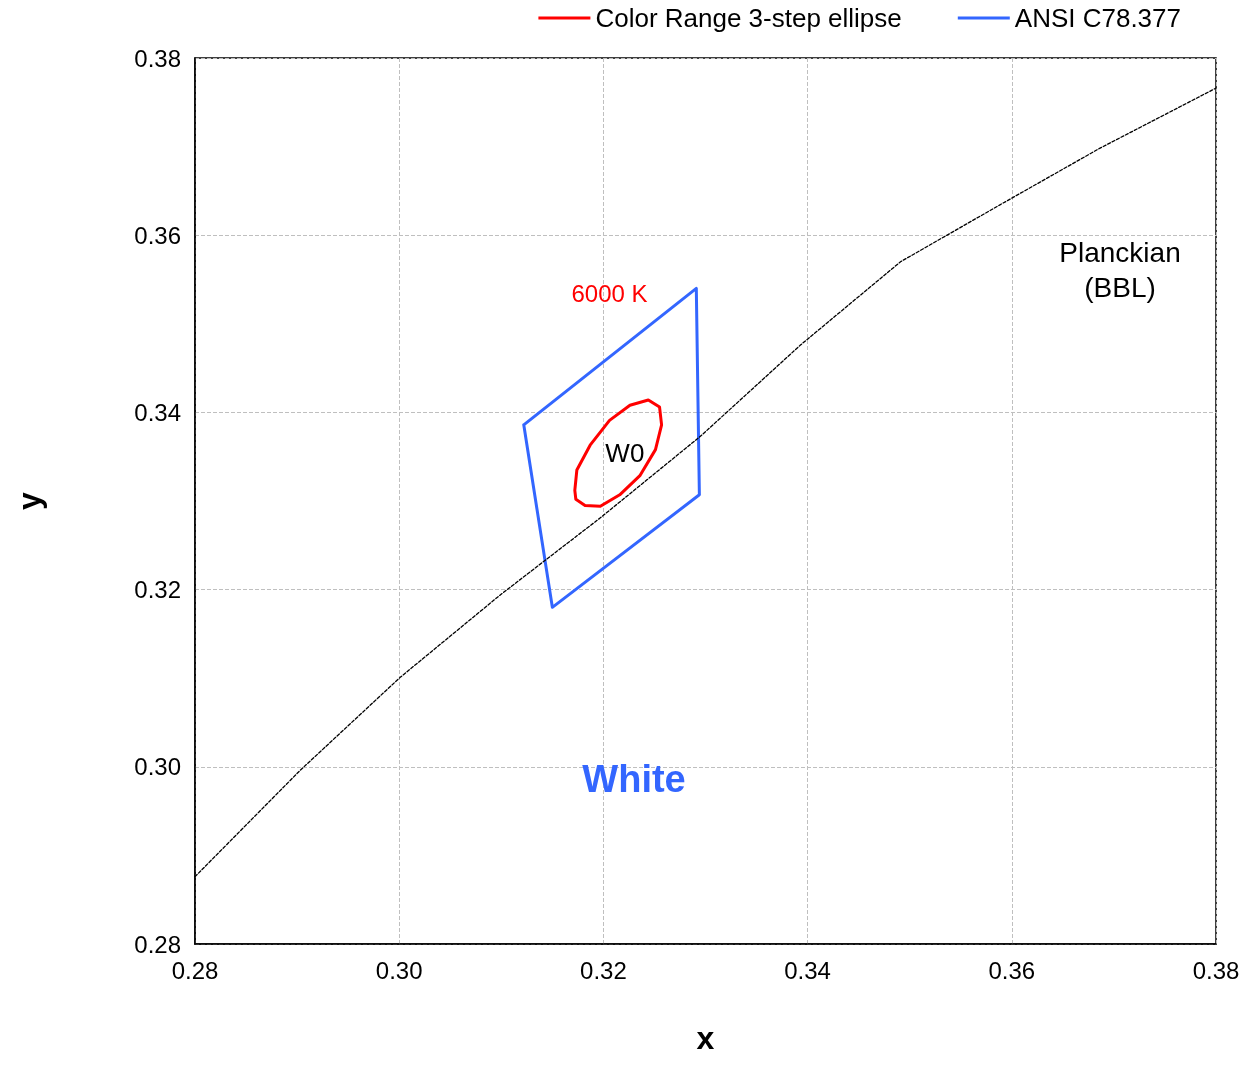 The height and width of the screenshot is (1066, 1246). What do you see at coordinates (807, 970) in the screenshot?
I see `x-tick-label: 0.34` at bounding box center [807, 970].